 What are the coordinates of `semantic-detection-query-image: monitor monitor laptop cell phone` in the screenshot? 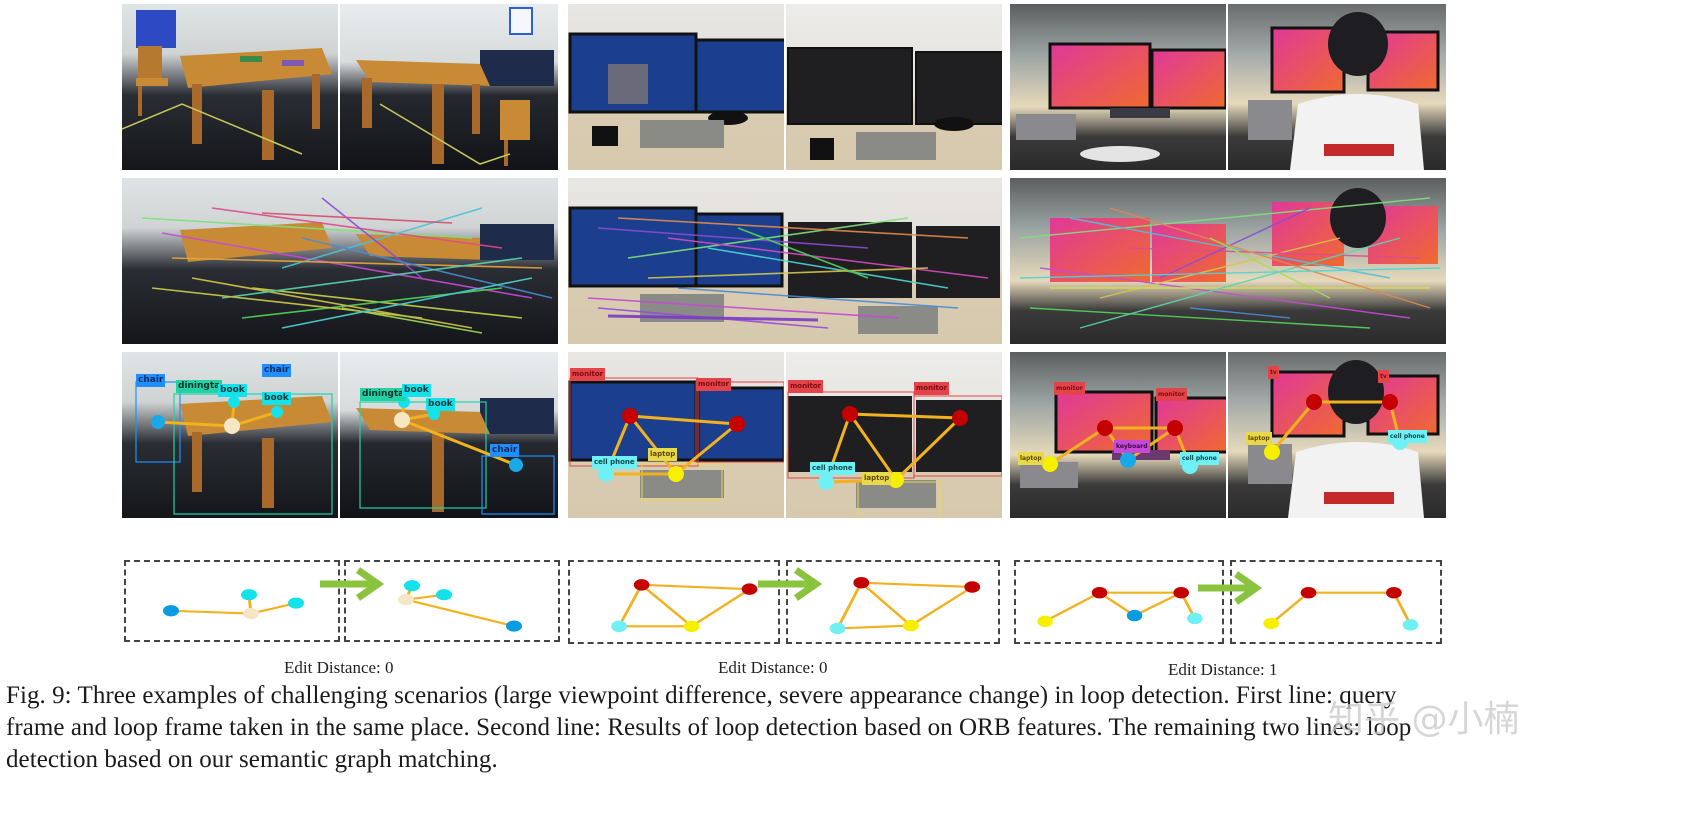 It's located at (676, 435).